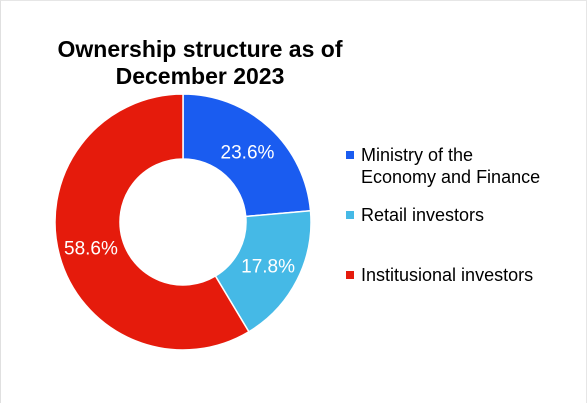  I want to click on slice-value-label-ministry-of-the-economy-and-finance: 23.6%, so click(248, 153).